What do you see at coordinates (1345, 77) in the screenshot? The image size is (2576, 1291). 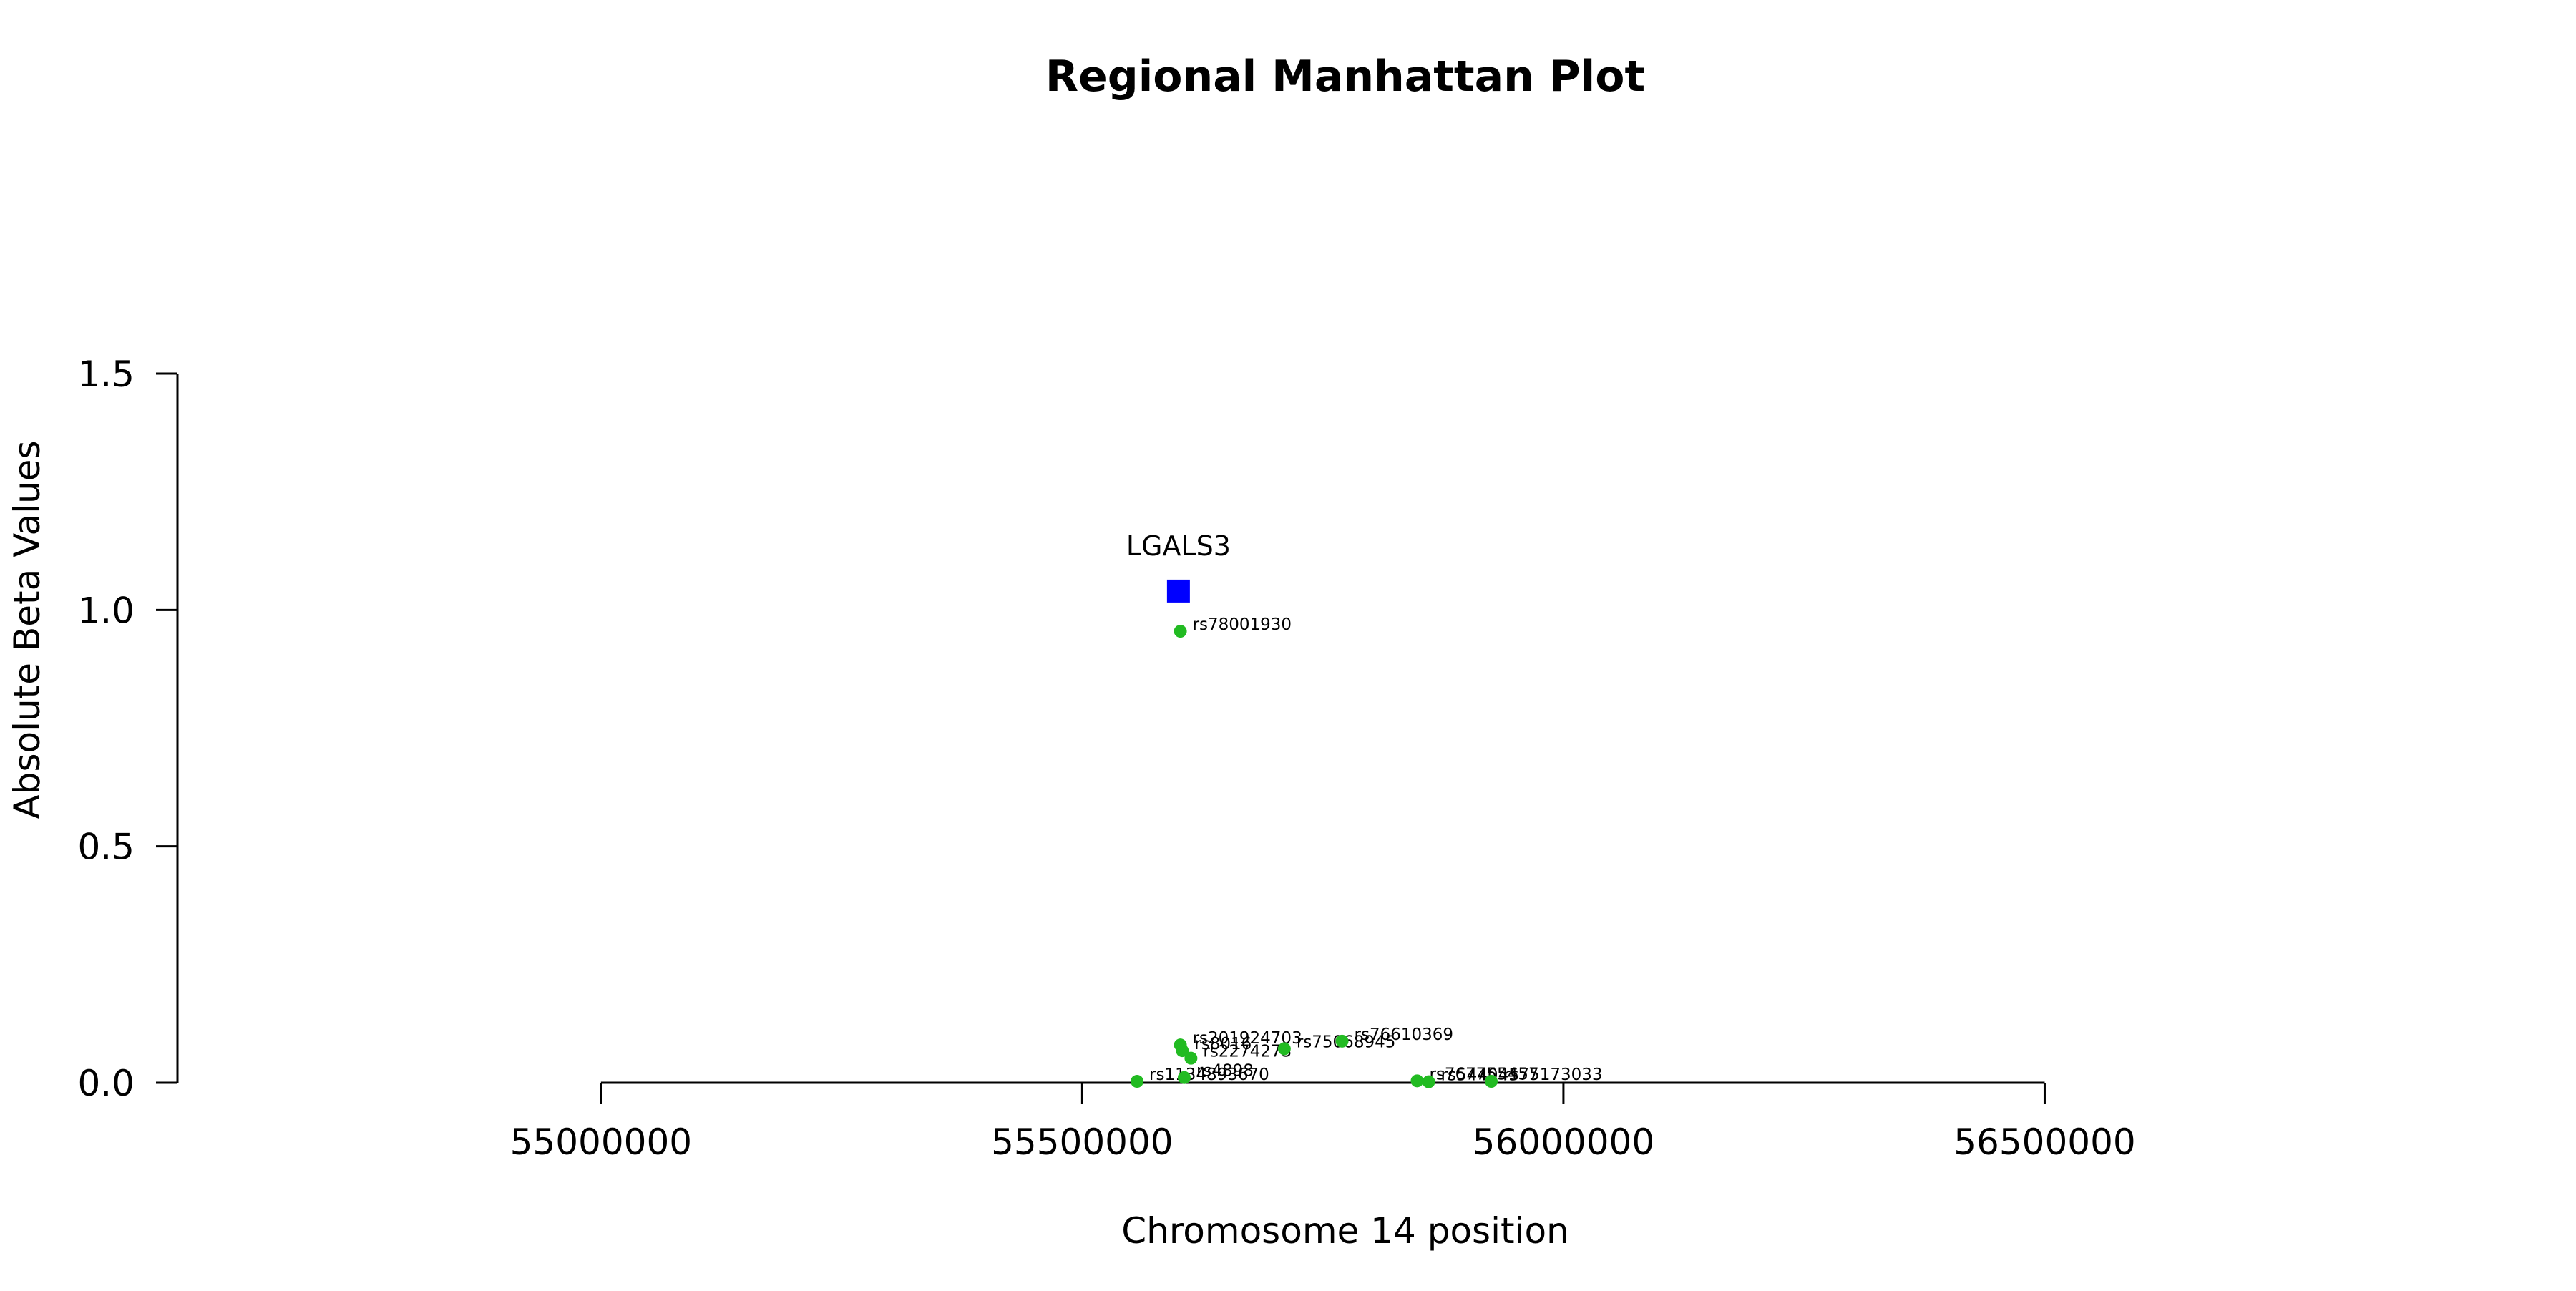 I see `chart-title: Regional Manhattan Plot` at bounding box center [1345, 77].